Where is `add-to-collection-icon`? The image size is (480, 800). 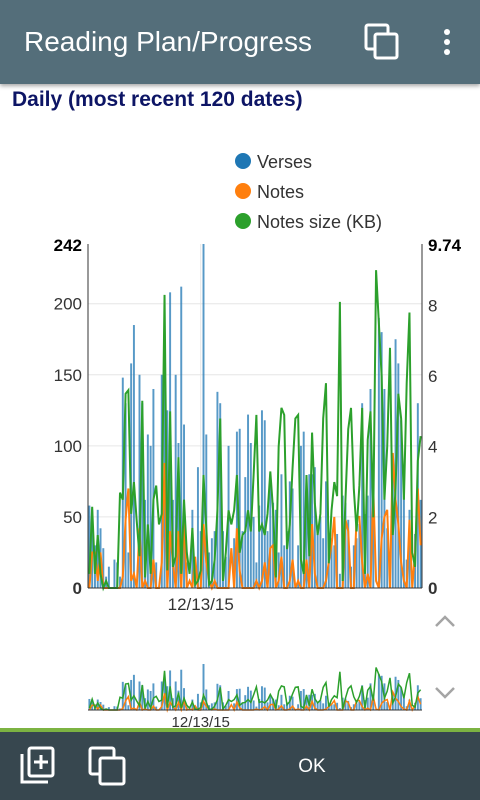
add-to-collection-icon is located at coordinates (38, 766).